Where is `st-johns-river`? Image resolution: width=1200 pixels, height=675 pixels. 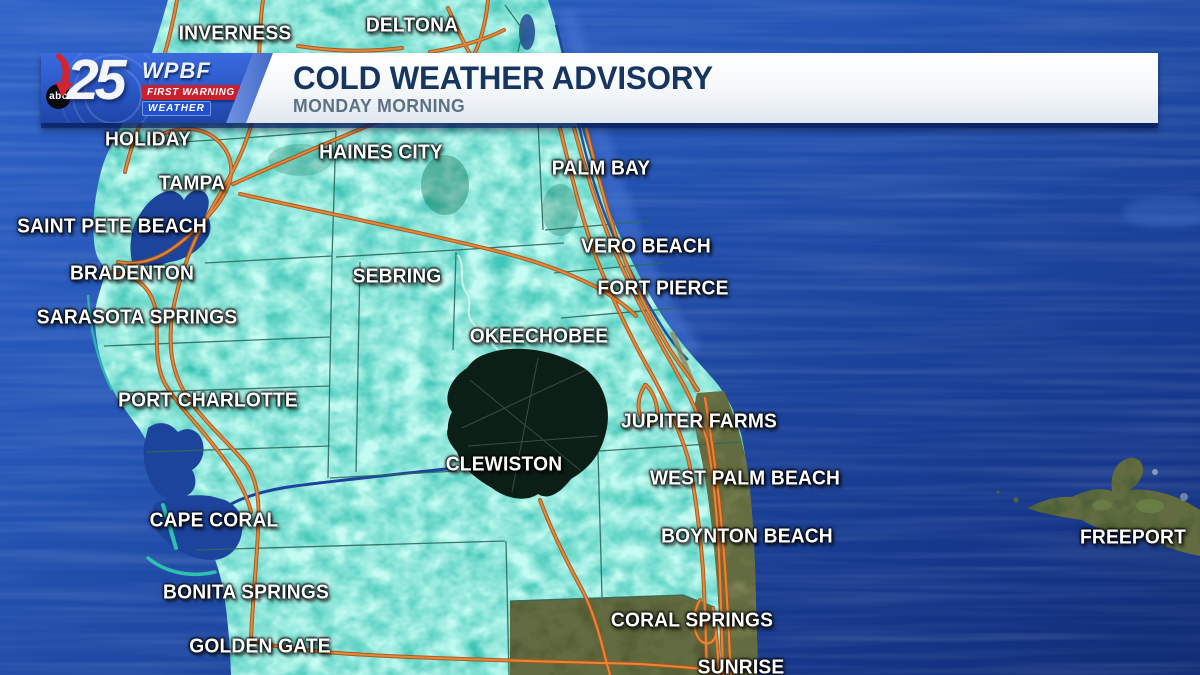 st-johns-river is located at coordinates (527, 32).